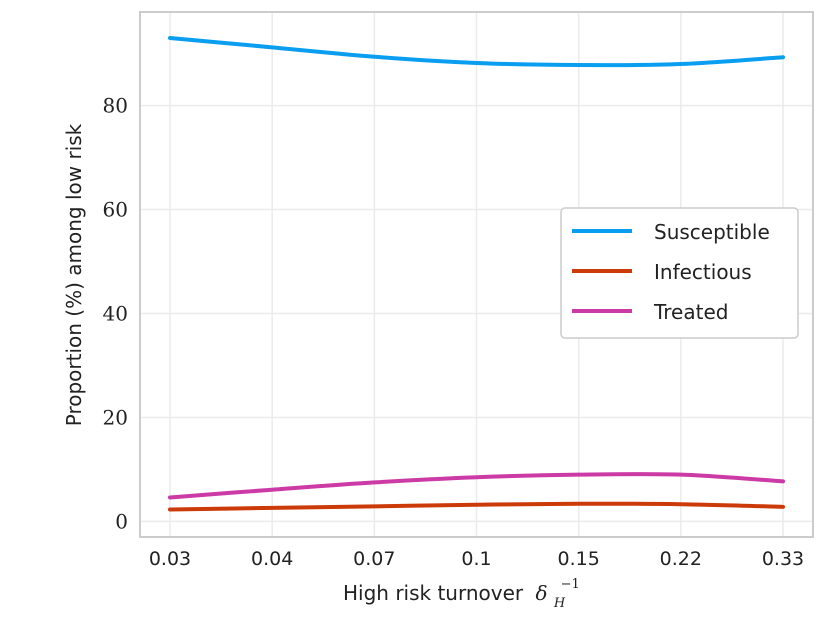  Describe the element at coordinates (170, 559) in the screenshot. I see `x-tick-label: 0.03` at that location.